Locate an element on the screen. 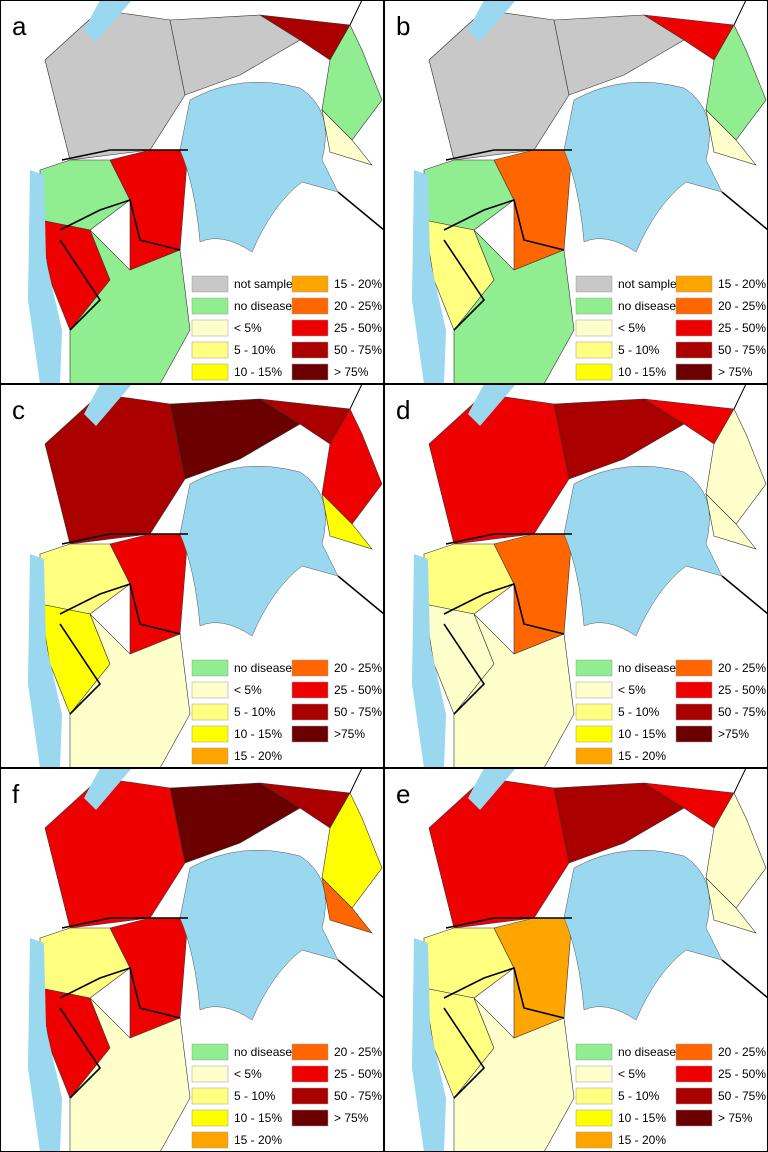 This screenshot has height=1152, width=768. panel-letter: b is located at coordinates (403, 26).